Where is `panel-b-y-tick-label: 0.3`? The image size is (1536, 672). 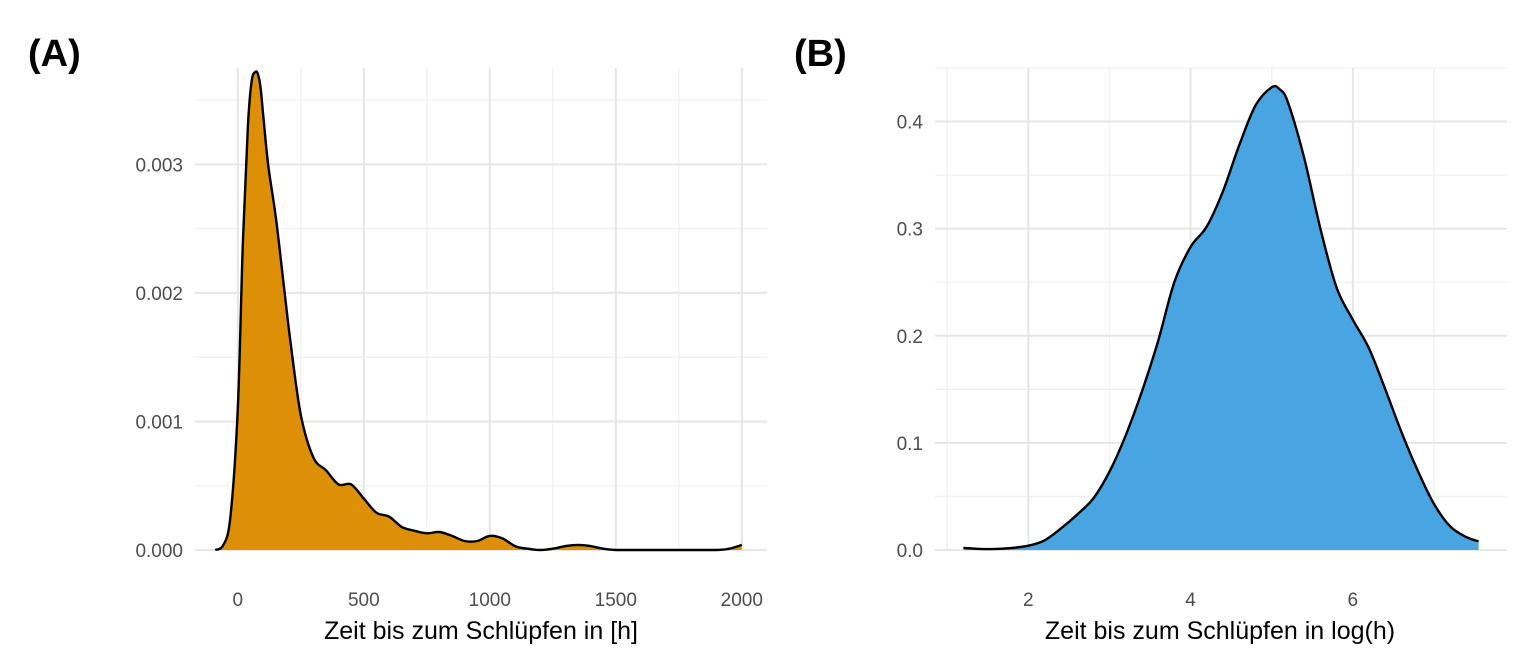
panel-b-y-tick-label: 0.3 is located at coordinates (910, 230).